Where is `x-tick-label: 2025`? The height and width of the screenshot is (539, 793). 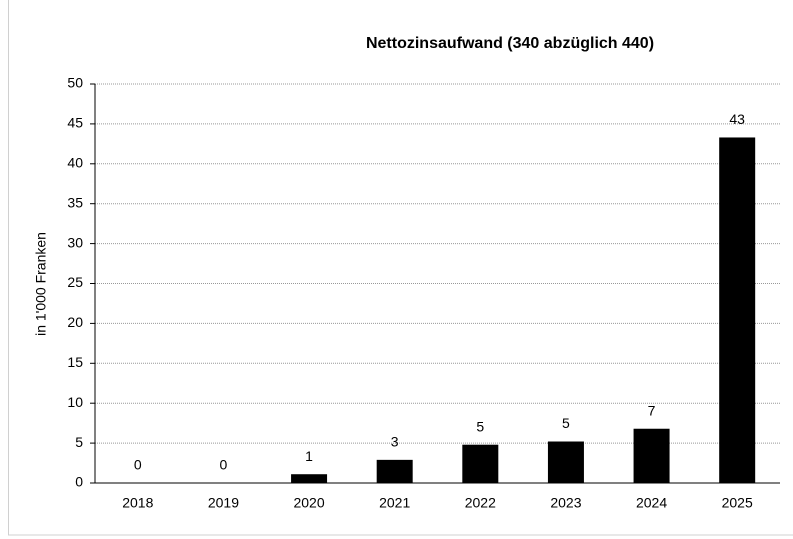
x-tick-label: 2025 is located at coordinates (737, 503).